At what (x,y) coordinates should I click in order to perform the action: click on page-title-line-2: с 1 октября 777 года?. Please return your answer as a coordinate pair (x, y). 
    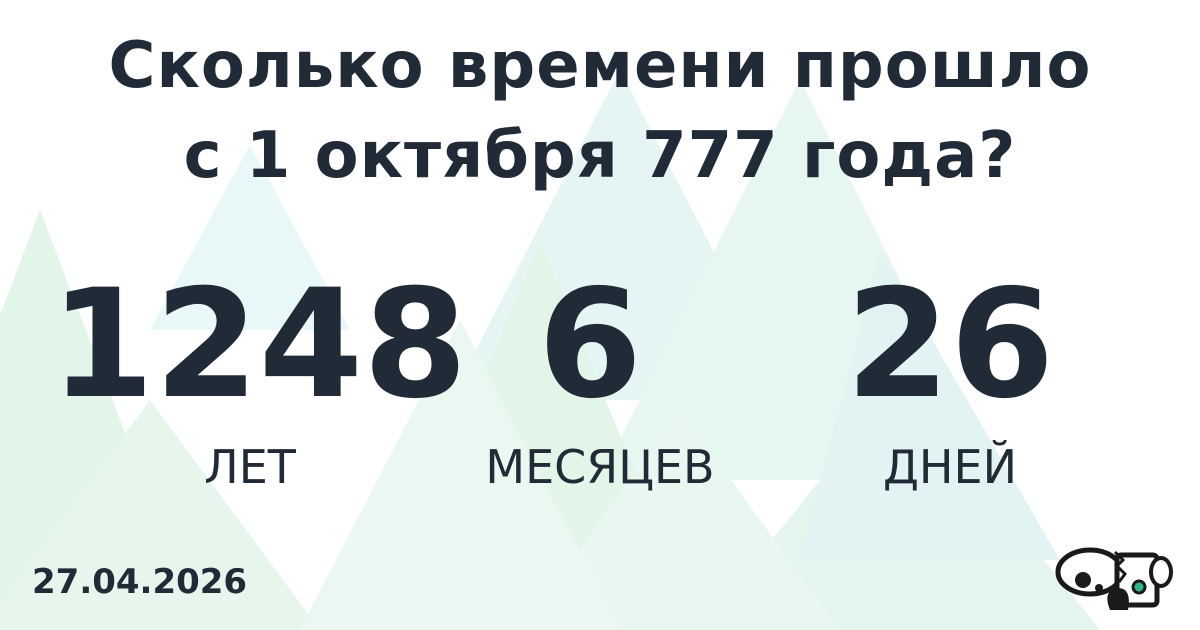
    Looking at the image, I should click on (600, 156).